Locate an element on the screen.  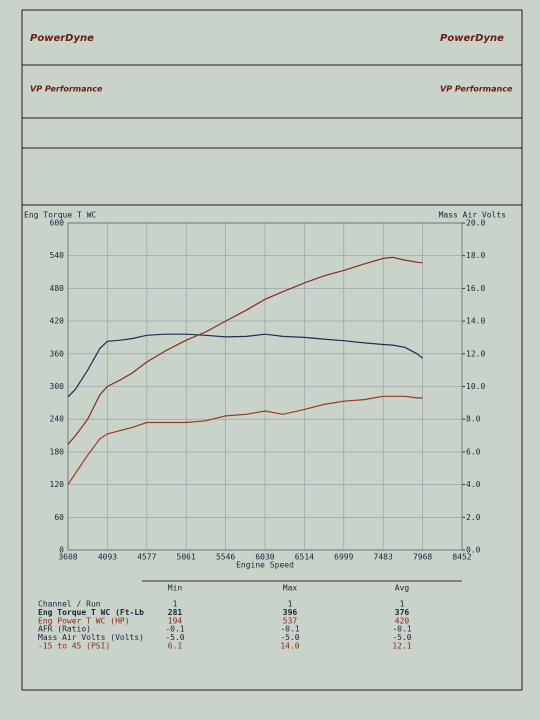
table-cell: Channel / Run is located at coordinates (69, 604).